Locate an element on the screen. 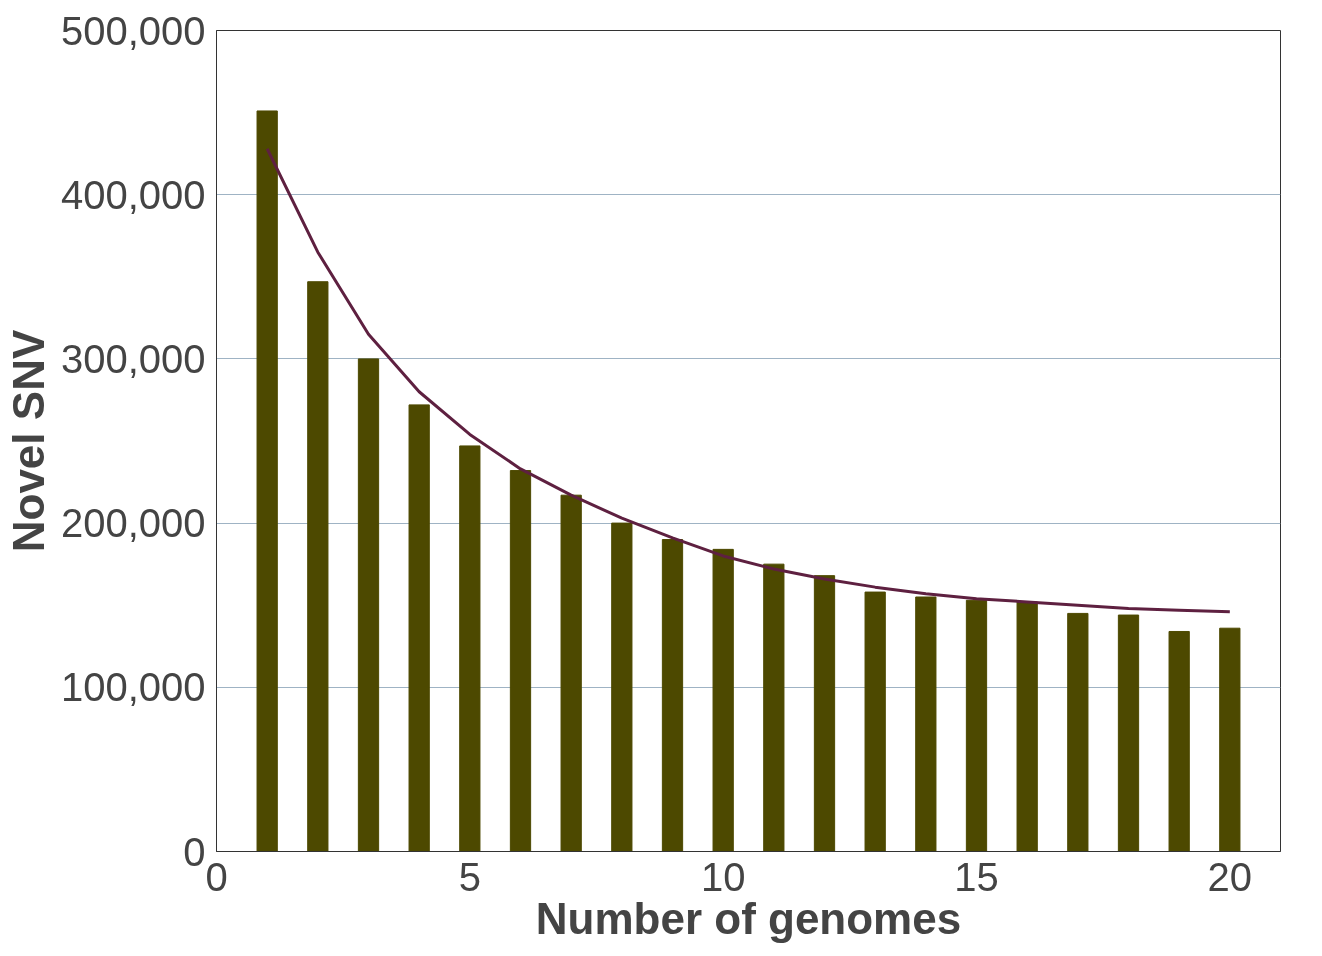  y-tick-label: 400,000 is located at coordinates (133, 194).